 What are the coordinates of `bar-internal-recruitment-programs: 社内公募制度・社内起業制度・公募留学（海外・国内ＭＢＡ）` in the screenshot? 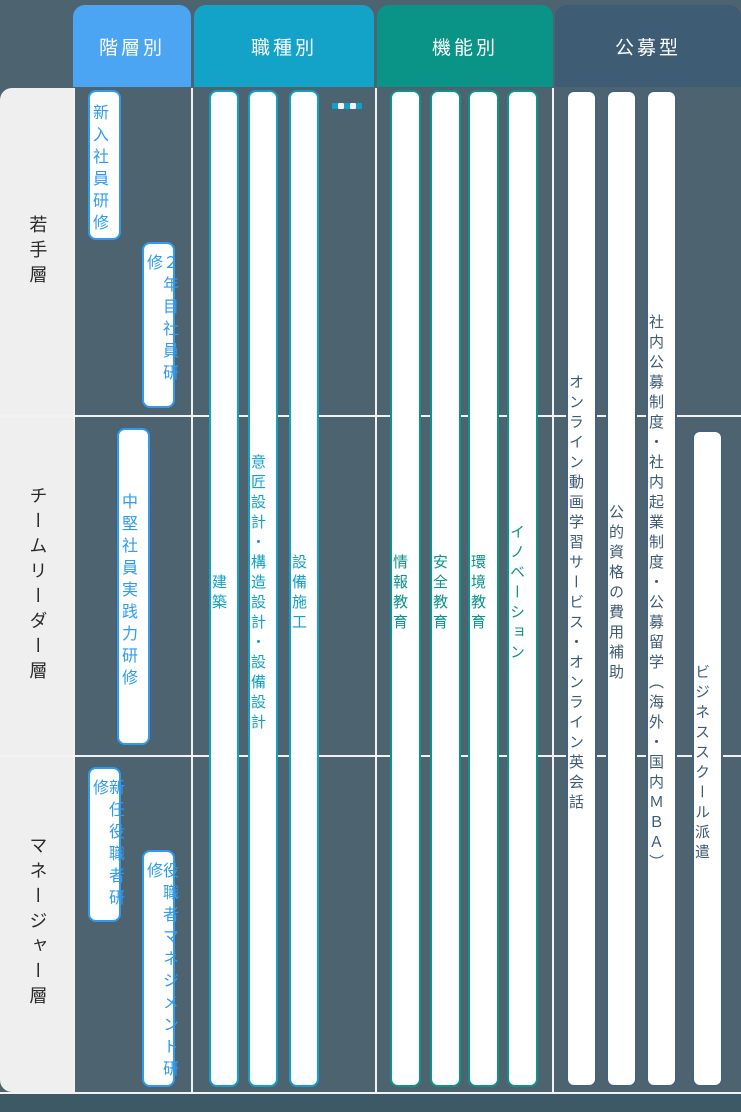 It's located at (661, 588).